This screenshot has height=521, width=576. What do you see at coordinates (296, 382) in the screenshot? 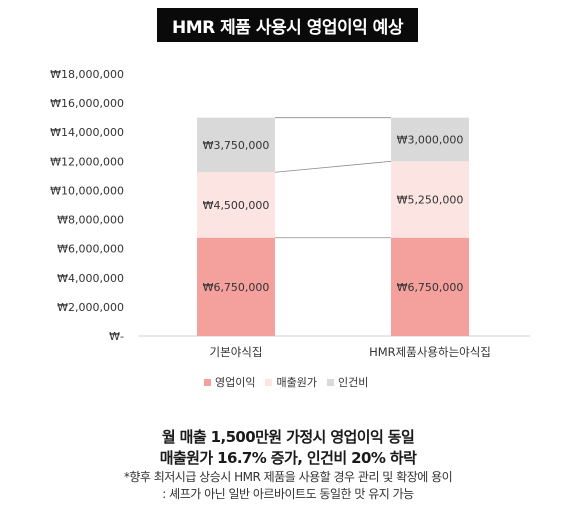
I see `legend-label-cost-of-sales: 매출원가` at bounding box center [296, 382].